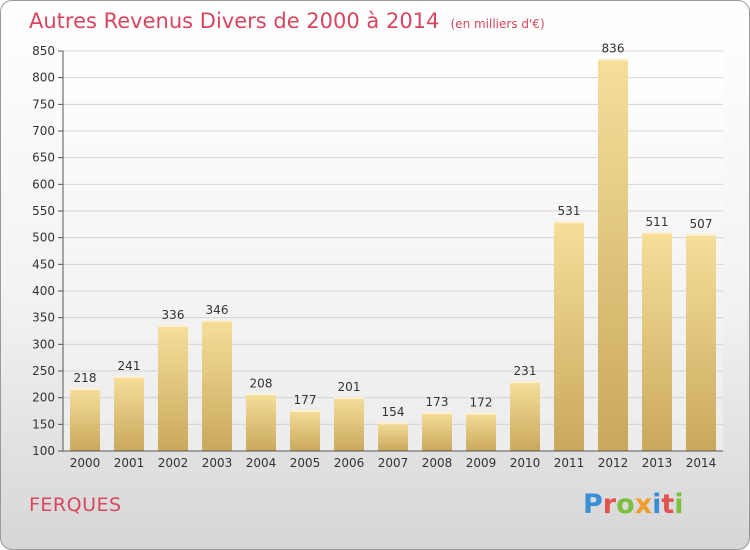 The height and width of the screenshot is (550, 750). Describe the element at coordinates (393, 463) in the screenshot. I see `x-tick-label: 2007` at that location.